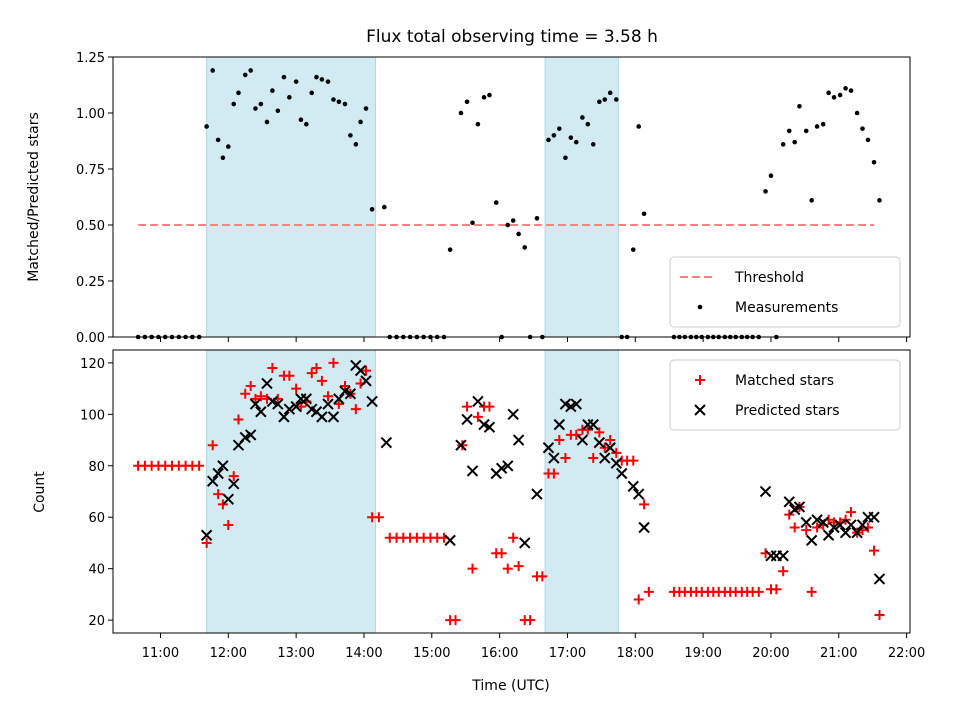  I want to click on bottom-x-tick-label: 17:00, so click(567, 653).